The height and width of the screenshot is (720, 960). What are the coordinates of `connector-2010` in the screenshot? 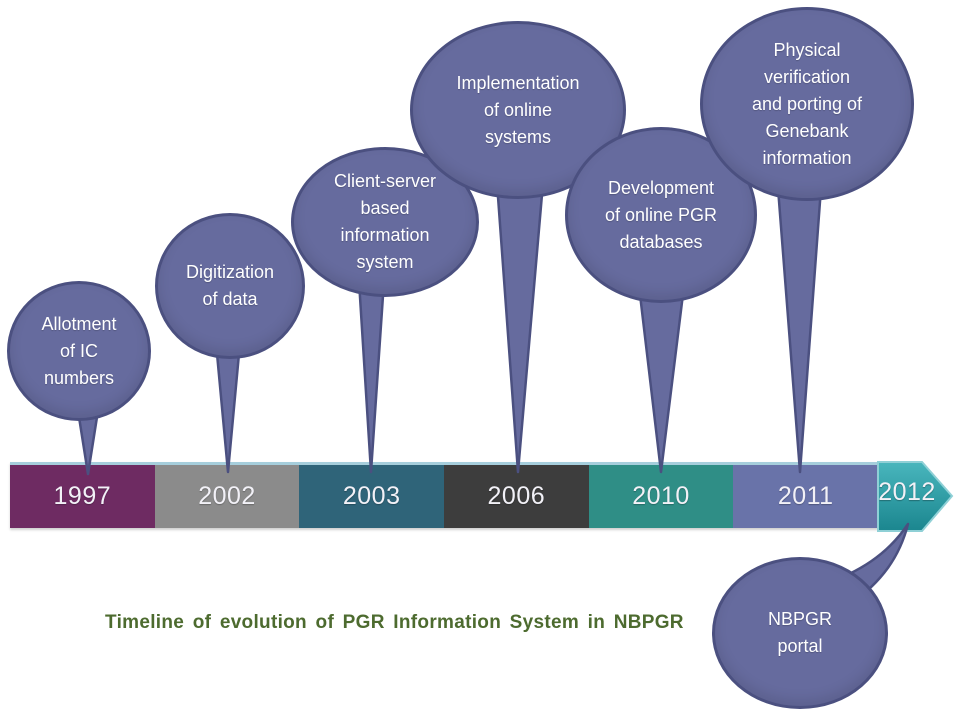 It's located at (661, 379).